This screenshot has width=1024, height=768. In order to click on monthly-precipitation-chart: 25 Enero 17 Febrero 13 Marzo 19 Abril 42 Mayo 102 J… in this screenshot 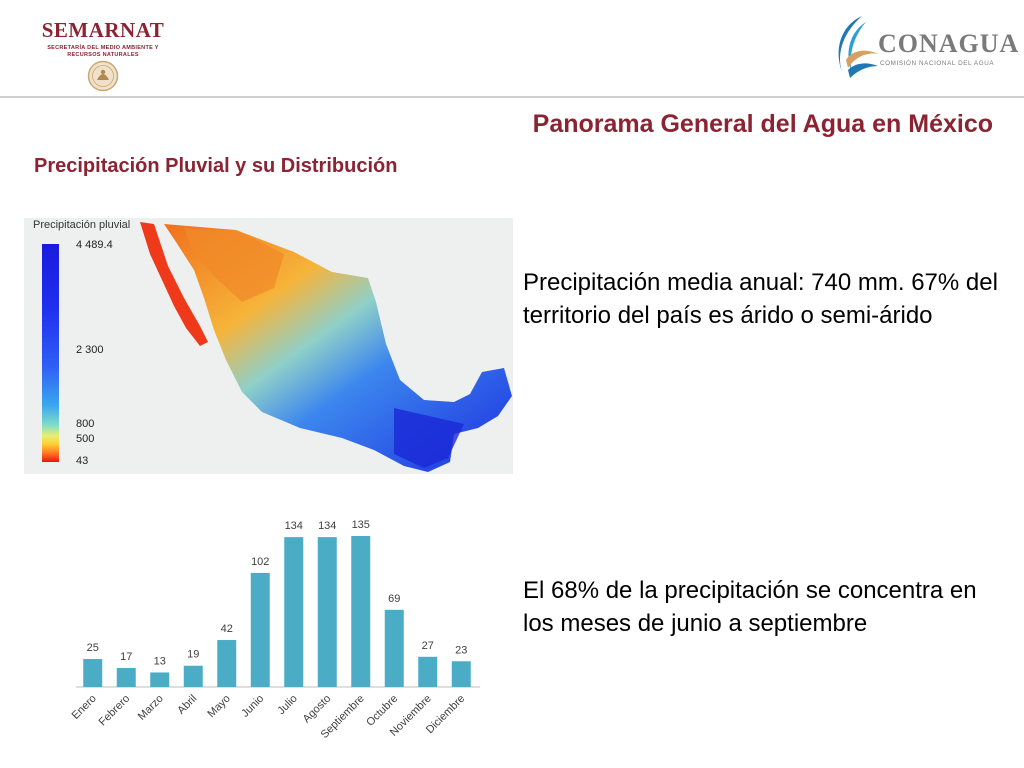, I will do `click(275, 630)`.